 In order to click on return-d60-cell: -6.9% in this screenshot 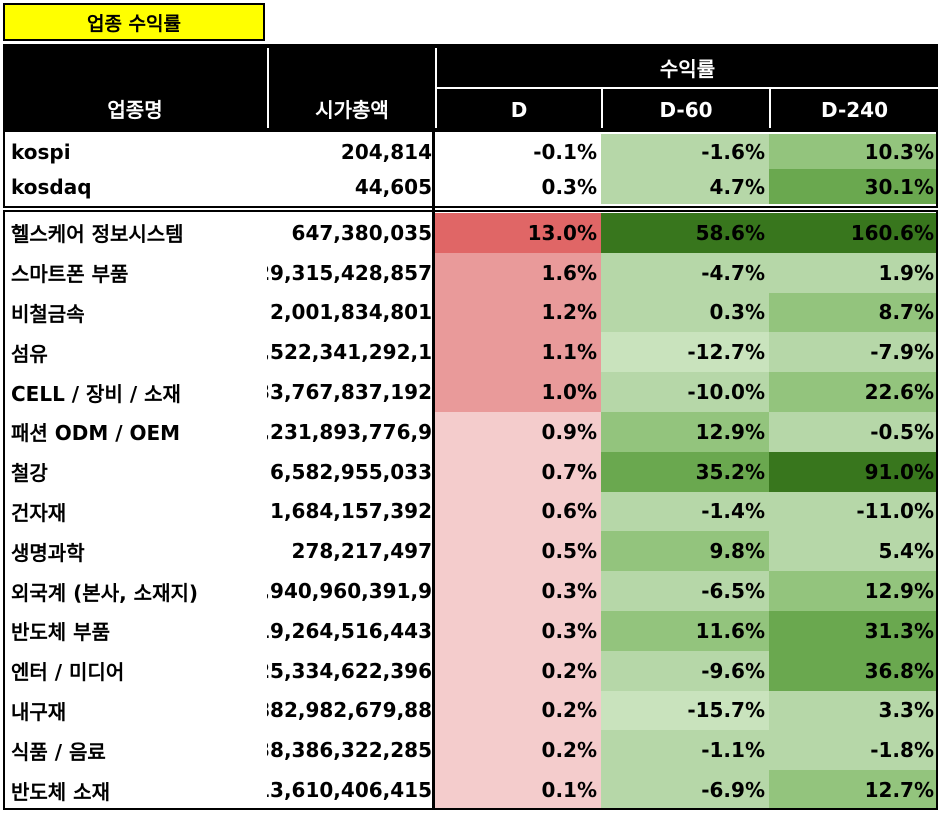, I will do `click(685, 790)`.